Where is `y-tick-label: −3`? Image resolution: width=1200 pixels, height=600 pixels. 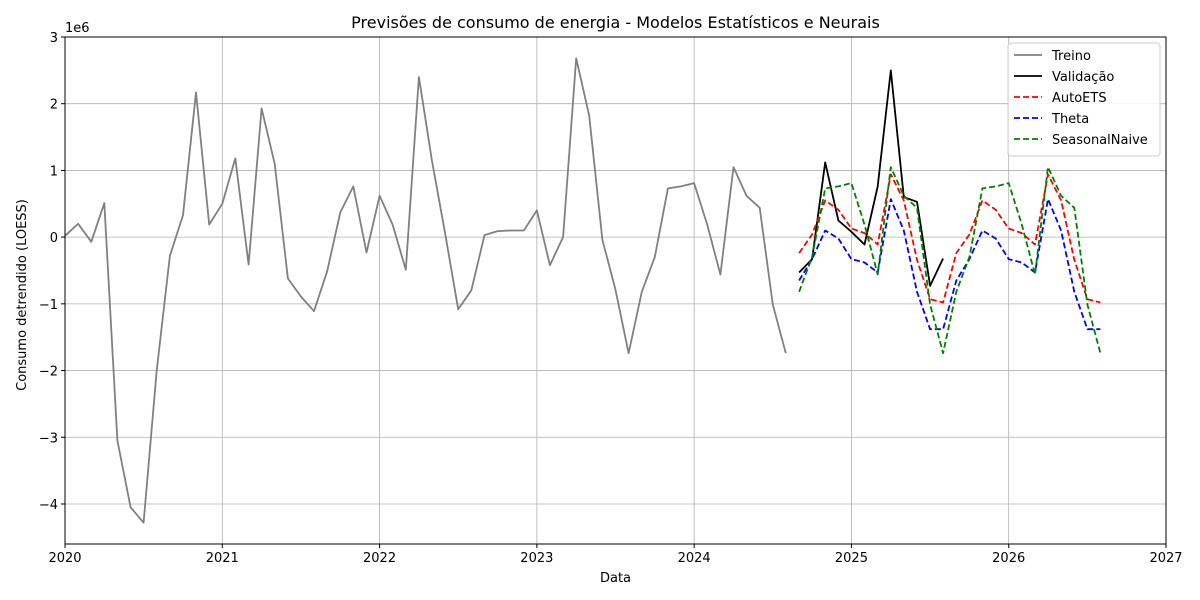
y-tick-label: −3 is located at coordinates (48, 438).